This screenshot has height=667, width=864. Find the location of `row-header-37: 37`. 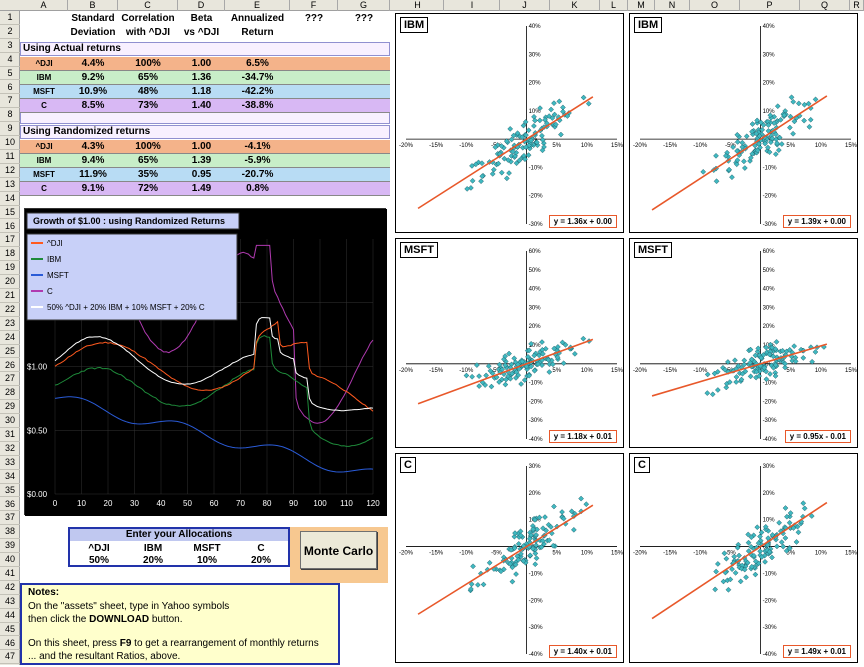

row-header-37: 37 is located at coordinates (10, 518).